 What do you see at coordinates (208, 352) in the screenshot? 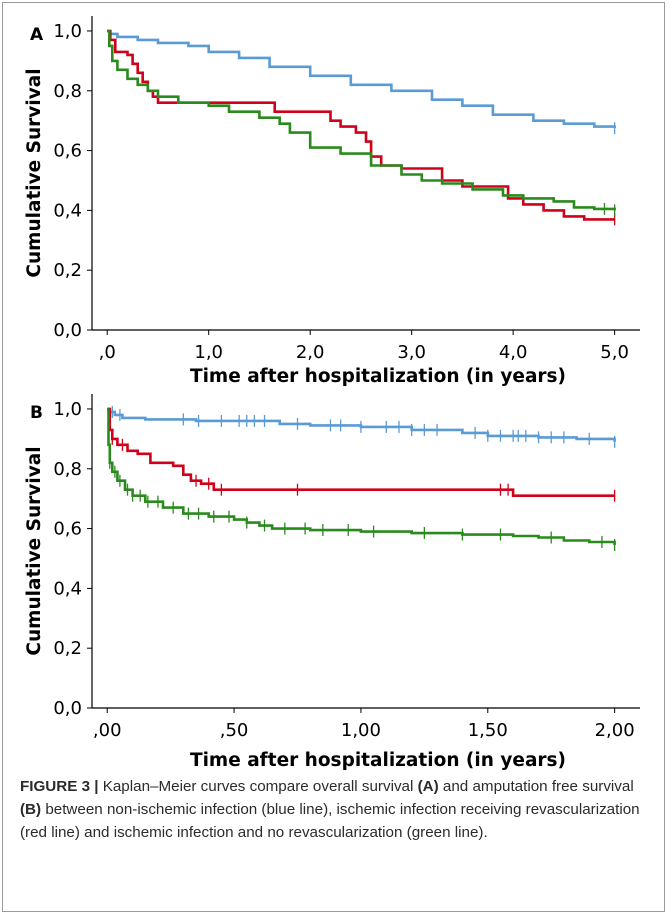
I see `x-tick-label: 1,0` at bounding box center [208, 352].